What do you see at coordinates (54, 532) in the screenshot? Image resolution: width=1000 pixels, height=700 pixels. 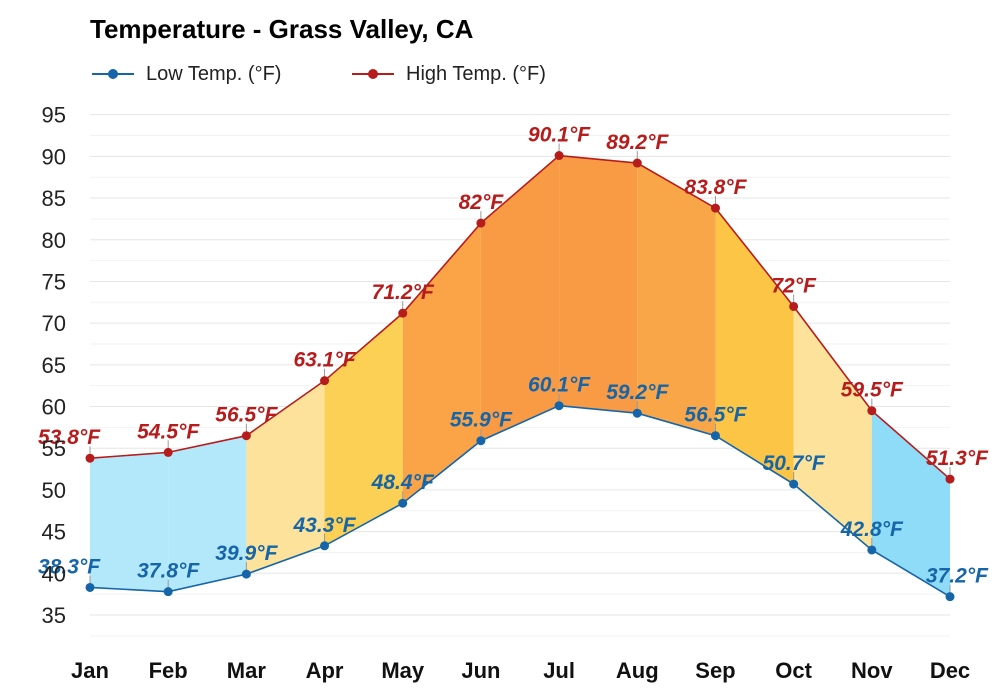 I see `y-tick-label-45: 45` at bounding box center [54, 532].